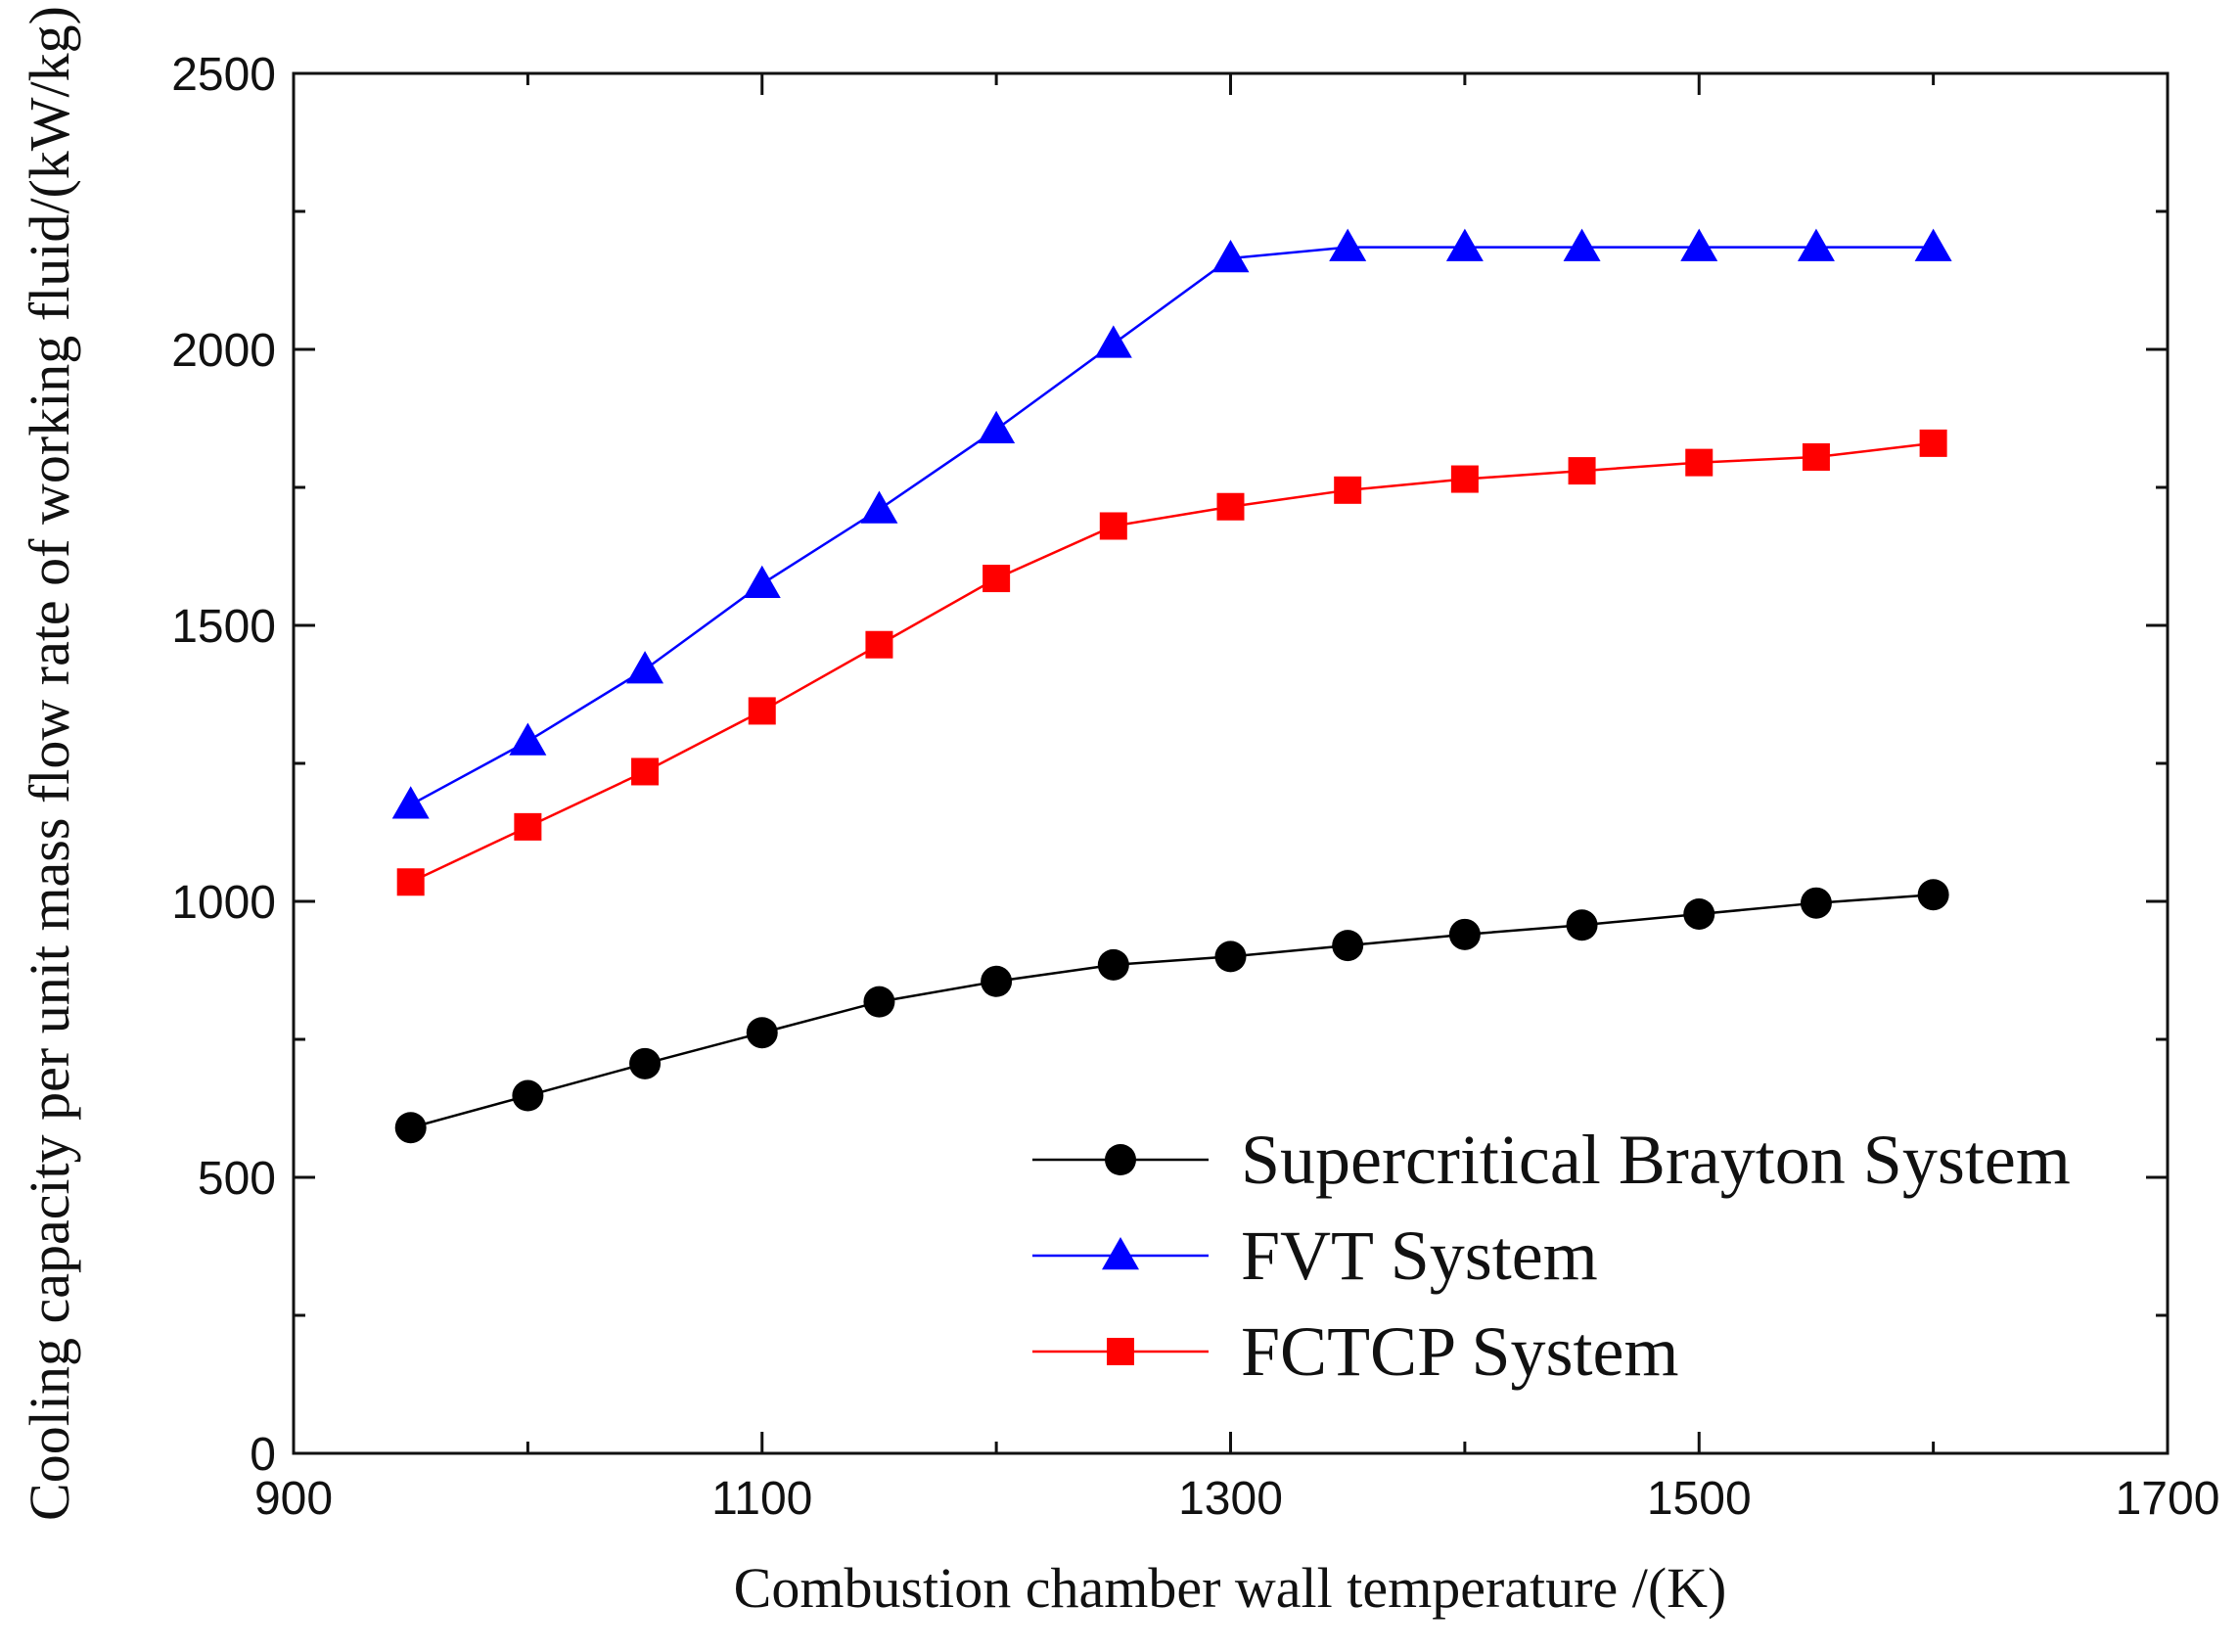 This screenshot has width=2239, height=1652. Describe the element at coordinates (1230, 1588) in the screenshot. I see `x-axis-title: Combustion chamber wall temperature /(K)` at that location.